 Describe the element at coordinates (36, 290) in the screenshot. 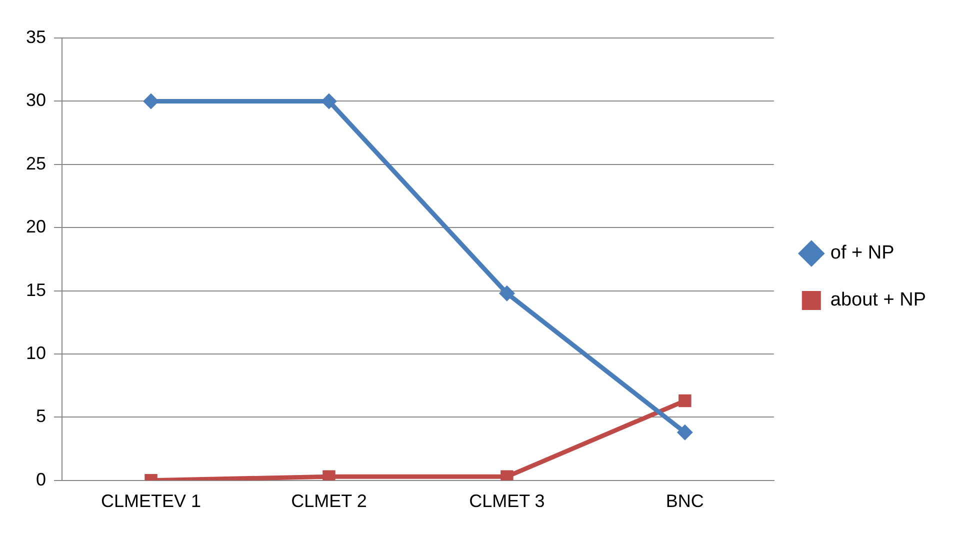

I see `y-tick-label: 15` at that location.